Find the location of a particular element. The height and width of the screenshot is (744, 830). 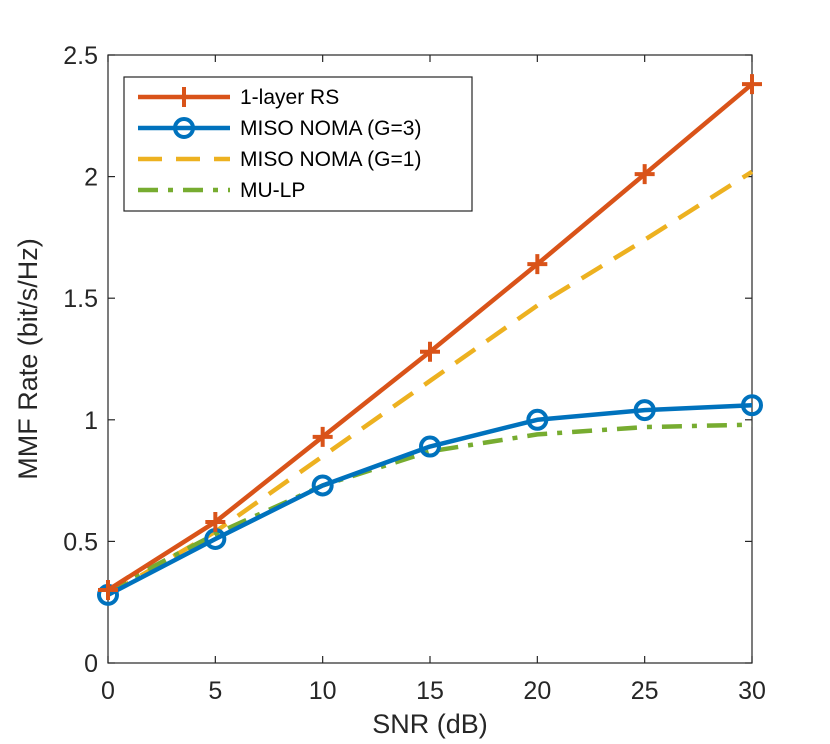

x-tick-label: 5 is located at coordinates (215, 691).